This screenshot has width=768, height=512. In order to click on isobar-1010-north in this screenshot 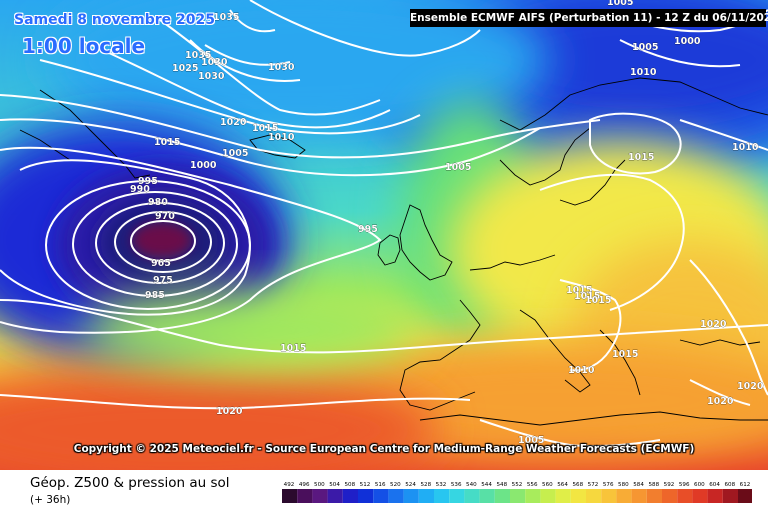, I will do `click(680, 53)`.